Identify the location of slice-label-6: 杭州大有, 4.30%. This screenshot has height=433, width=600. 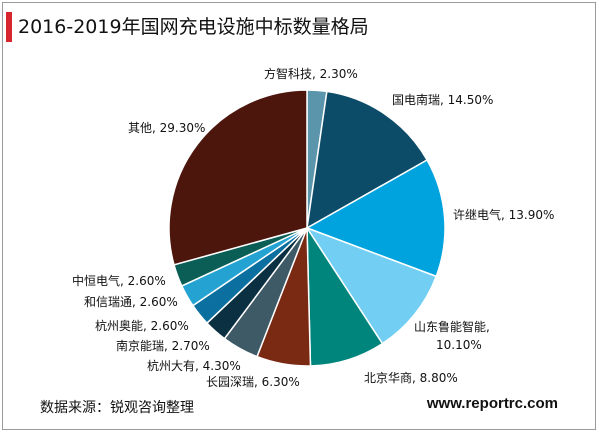
(194, 365).